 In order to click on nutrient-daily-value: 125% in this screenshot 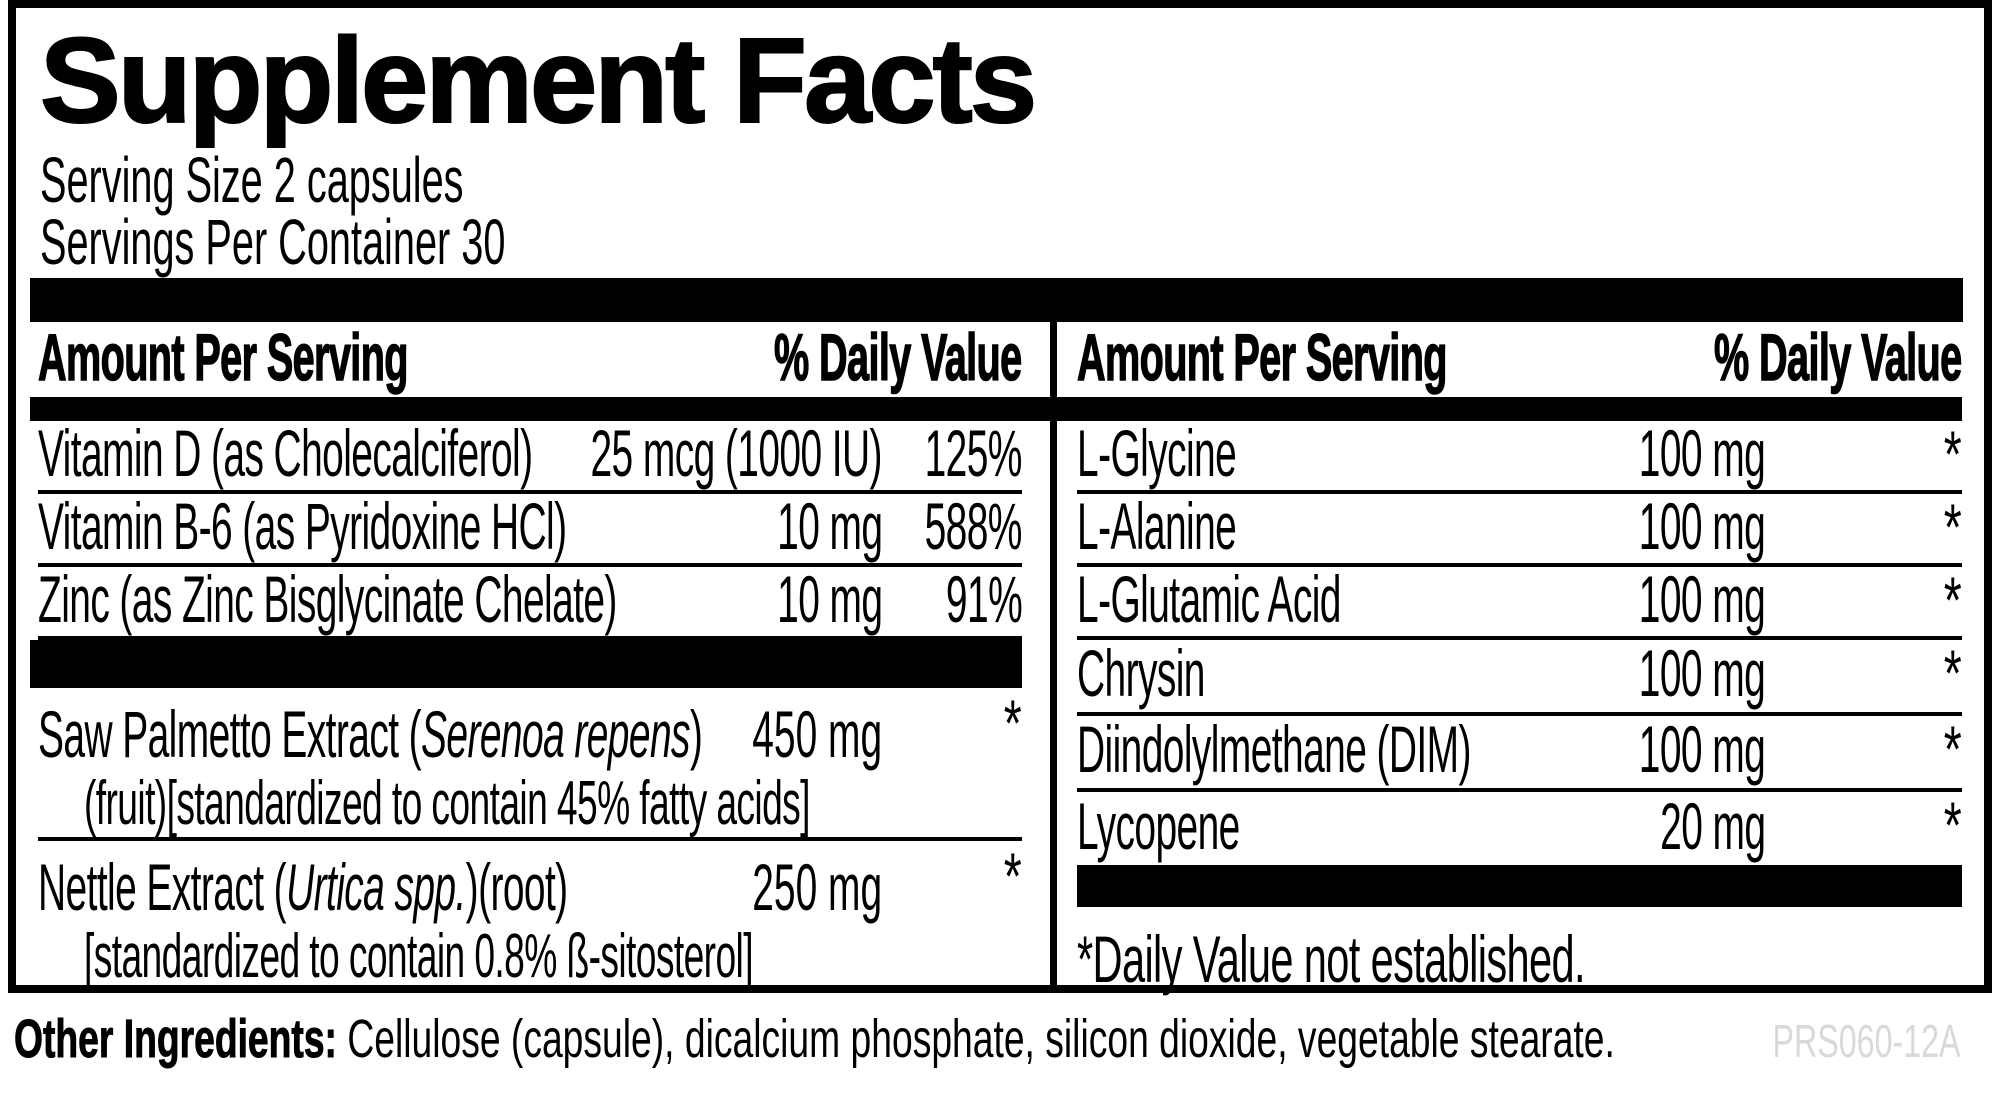, I will do `click(973, 452)`.